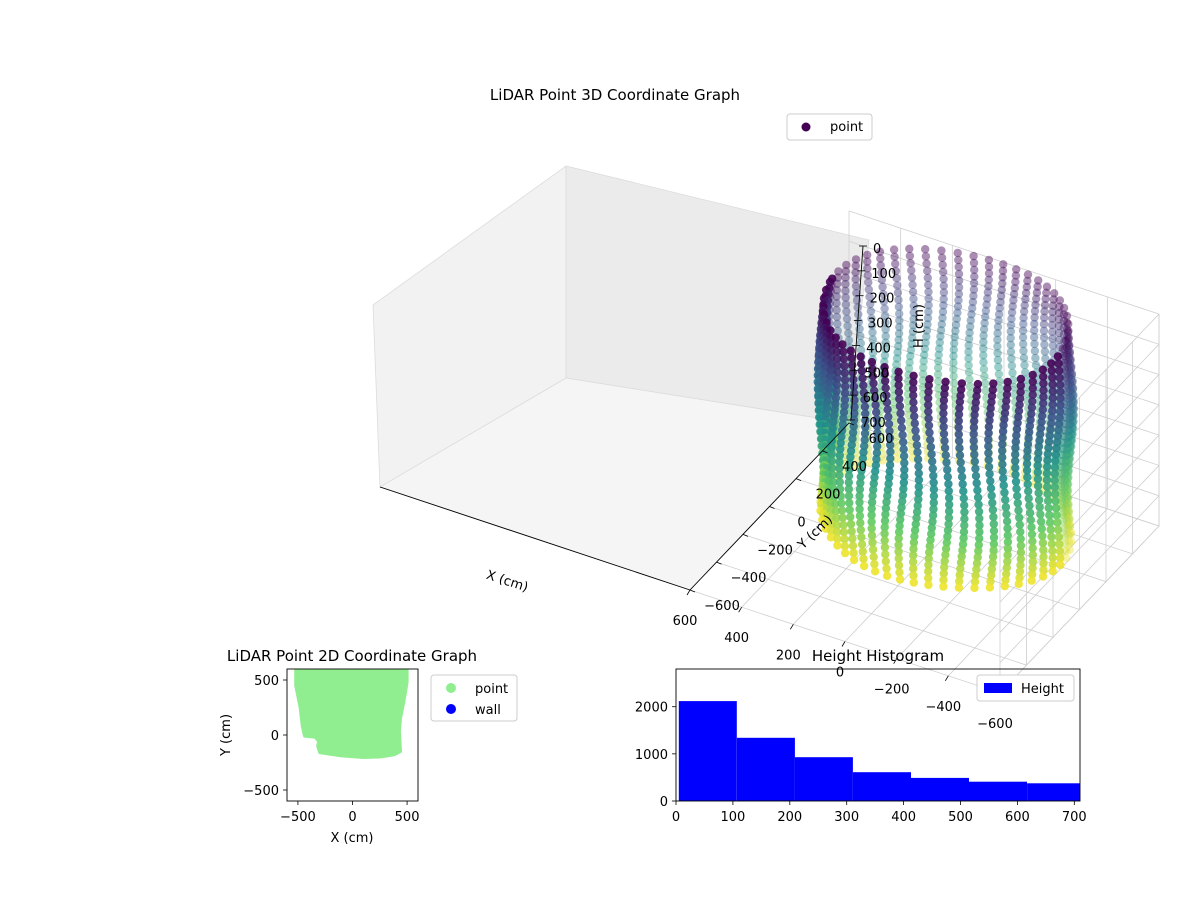 The width and height of the screenshot is (1200, 900). I want to click on legend-3d-marker, so click(806, 127).